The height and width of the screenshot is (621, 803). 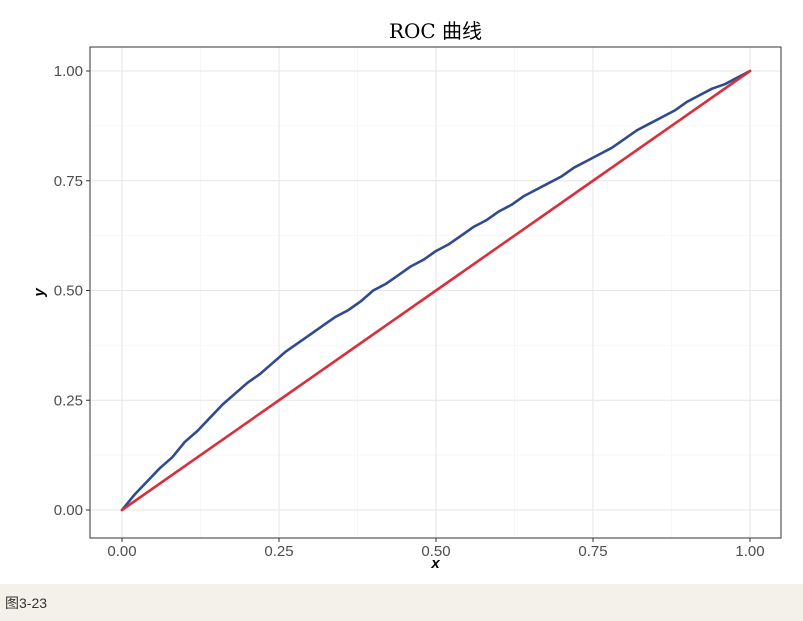 I want to click on x-axis-title: x, so click(x=435, y=563).